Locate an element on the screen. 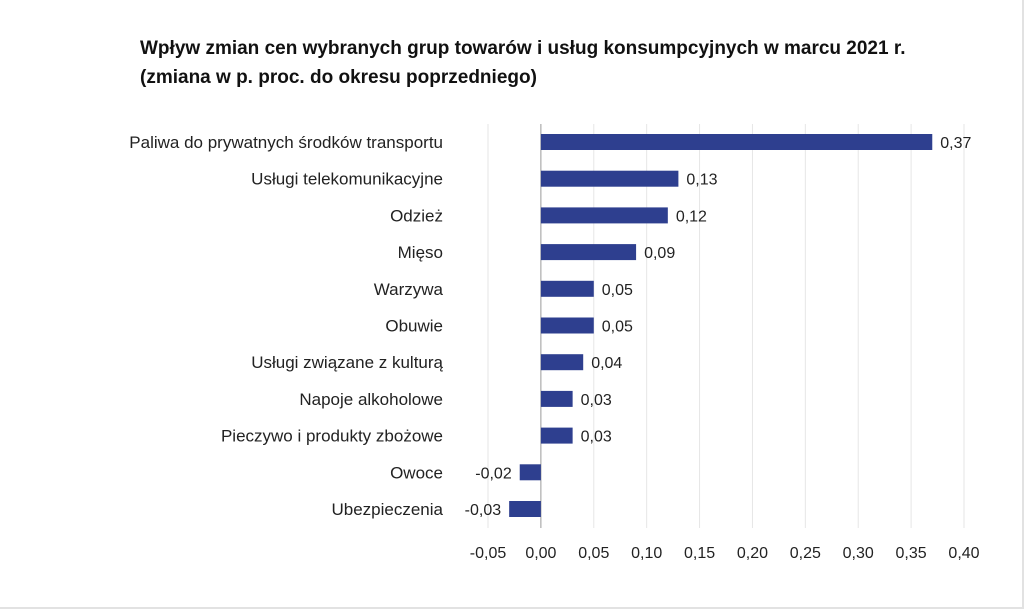 The height and width of the screenshot is (609, 1024). category-label: Owoce is located at coordinates (416, 472).